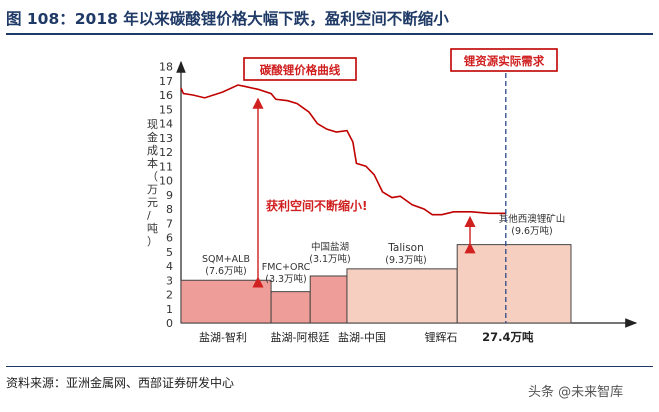 Image resolution: width=659 pixels, height=412 pixels. What do you see at coordinates (166, 138) in the screenshot?
I see `y-tick-label: 13` at bounding box center [166, 138].